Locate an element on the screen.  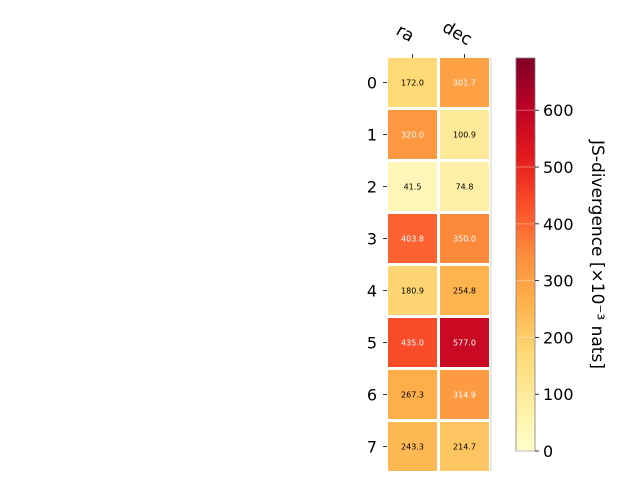
colorbar-tick-label: 0 is located at coordinates (548, 451).